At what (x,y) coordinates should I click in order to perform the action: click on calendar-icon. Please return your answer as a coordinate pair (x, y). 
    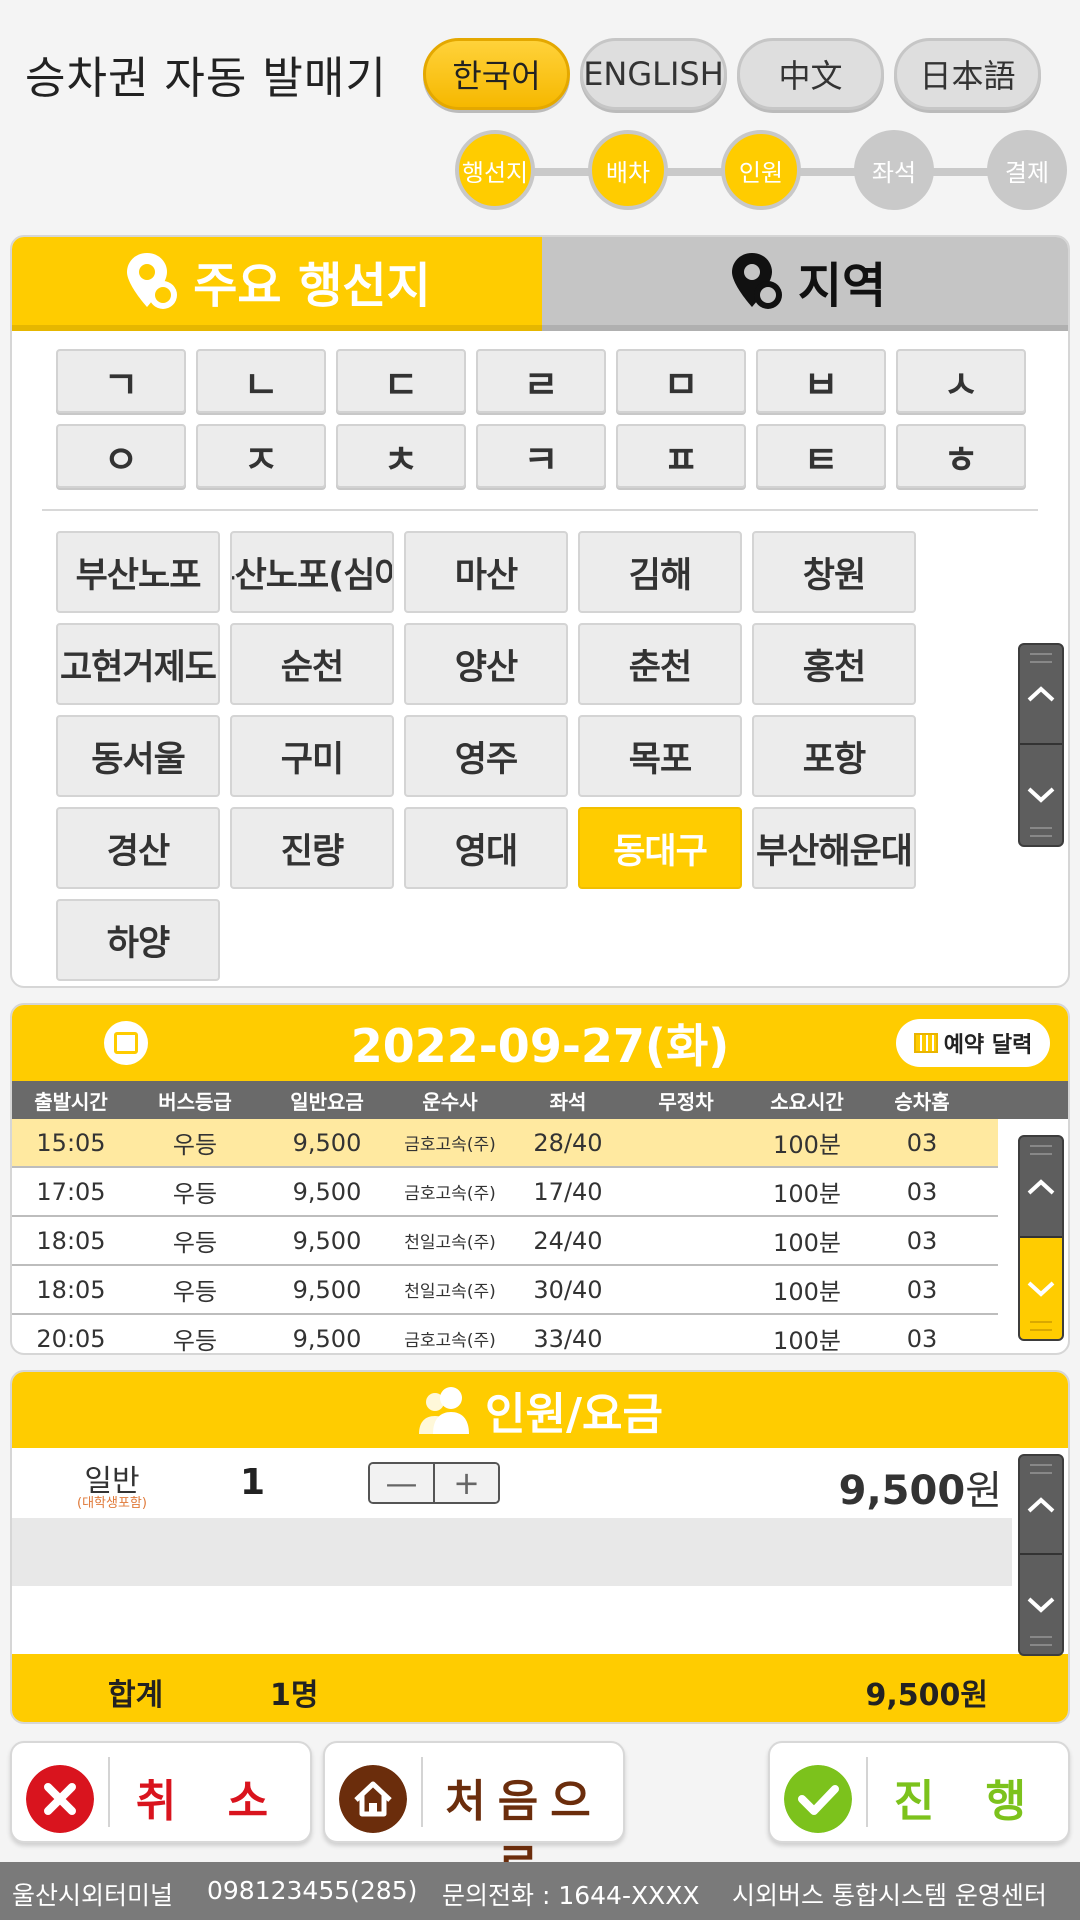
    Looking at the image, I should click on (925, 1043).